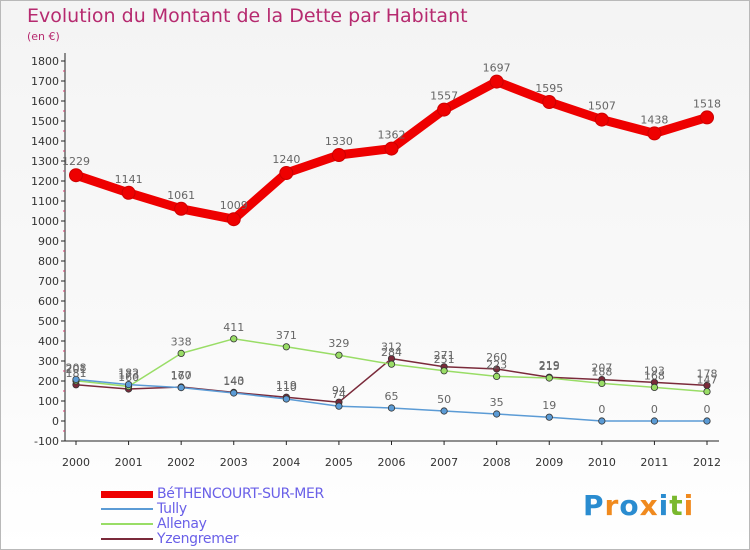 This screenshot has height=550, width=750. Describe the element at coordinates (676, 505) in the screenshot. I see `logo-letter: t` at that location.